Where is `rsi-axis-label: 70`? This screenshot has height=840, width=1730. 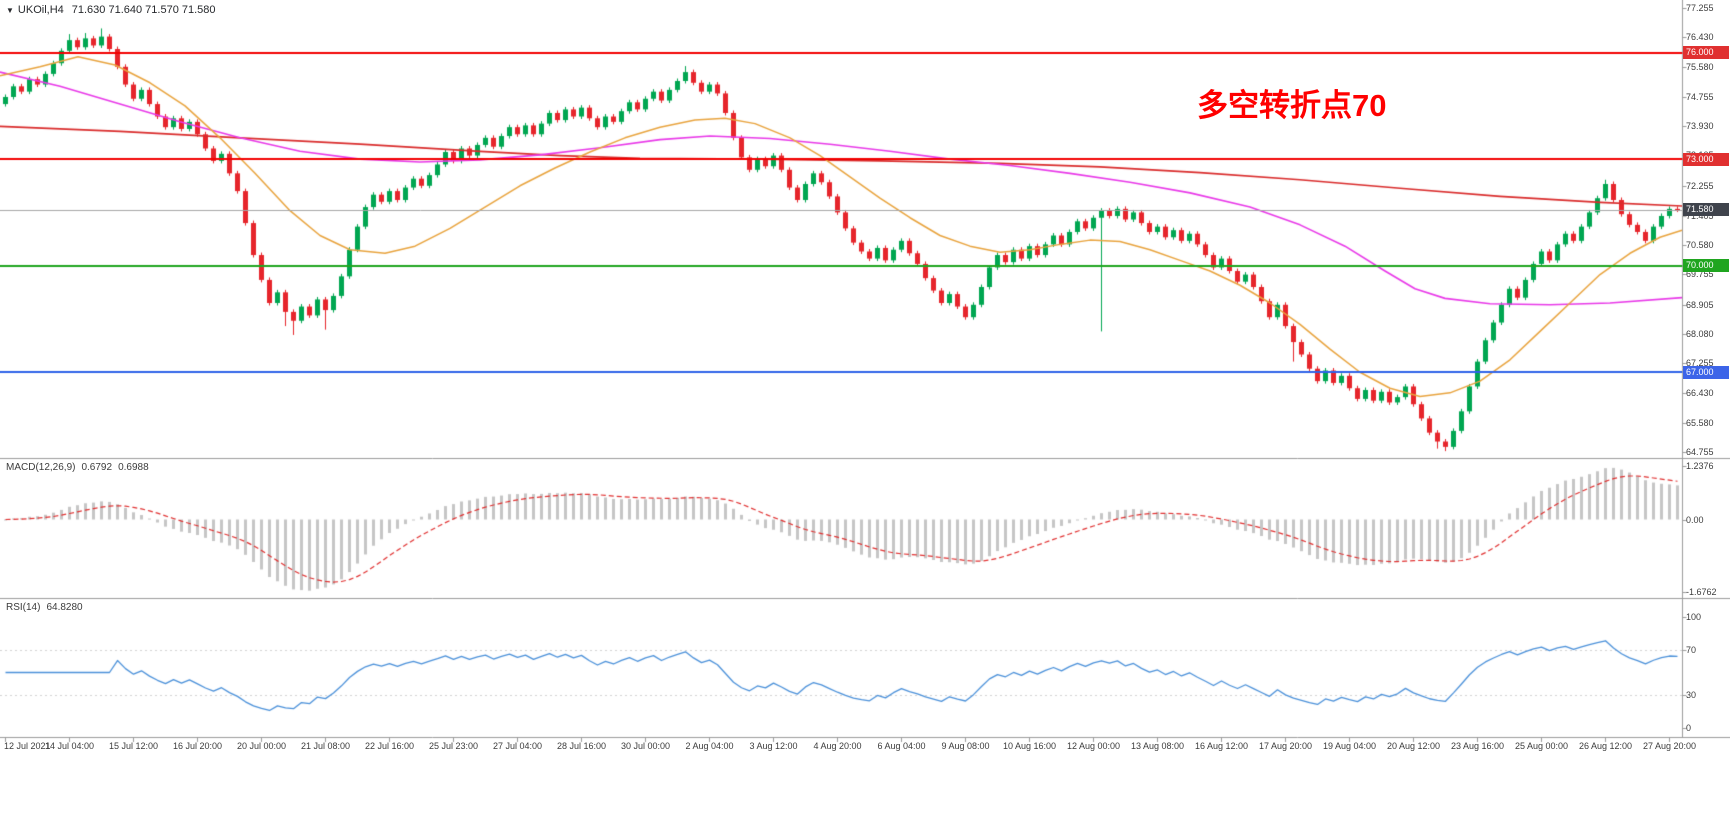
rsi-axis-label: 70 is located at coordinates (1691, 650).